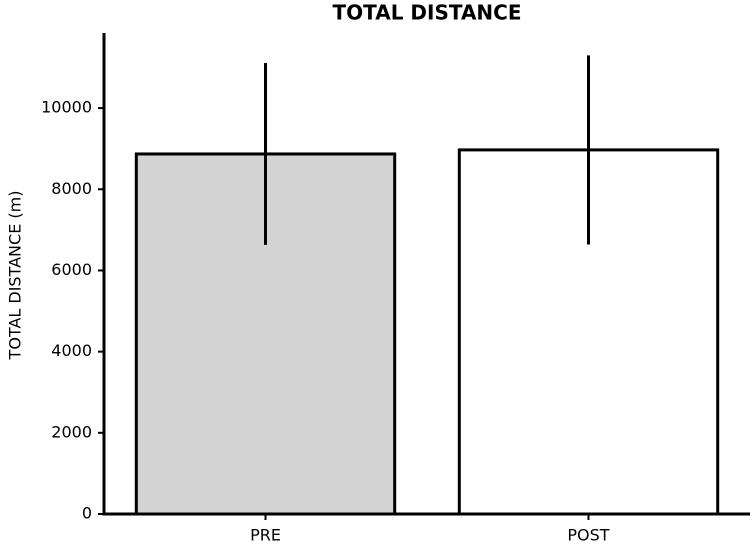 This screenshot has width=756, height=551. Describe the element at coordinates (71, 350) in the screenshot. I see `y-tick-label: 4000` at that location.